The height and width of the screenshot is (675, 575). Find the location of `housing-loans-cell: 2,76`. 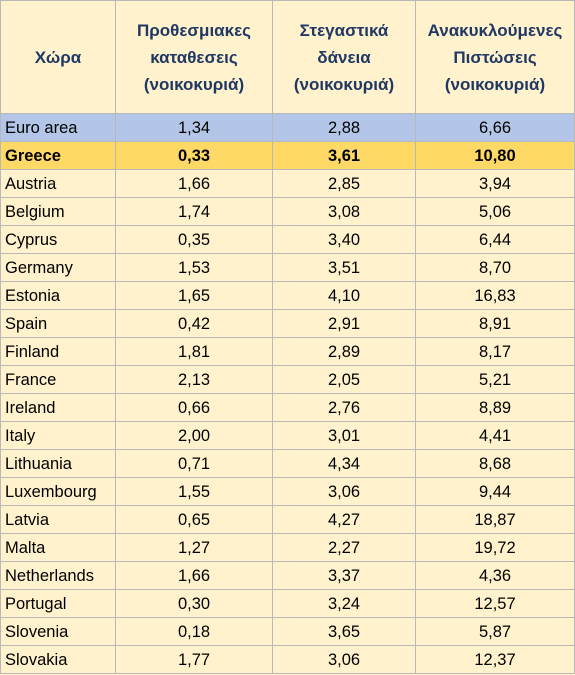

housing-loans-cell: 2,76 is located at coordinates (344, 407).